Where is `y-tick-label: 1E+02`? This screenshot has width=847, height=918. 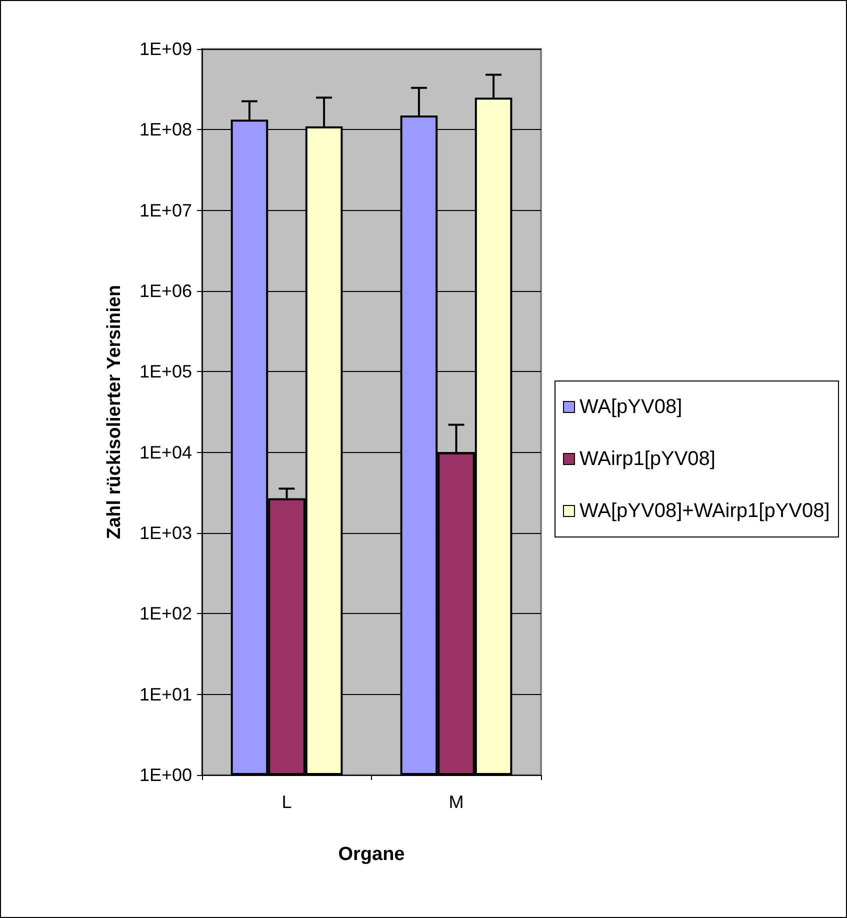
y-tick-label: 1E+02 is located at coordinates (165, 614).